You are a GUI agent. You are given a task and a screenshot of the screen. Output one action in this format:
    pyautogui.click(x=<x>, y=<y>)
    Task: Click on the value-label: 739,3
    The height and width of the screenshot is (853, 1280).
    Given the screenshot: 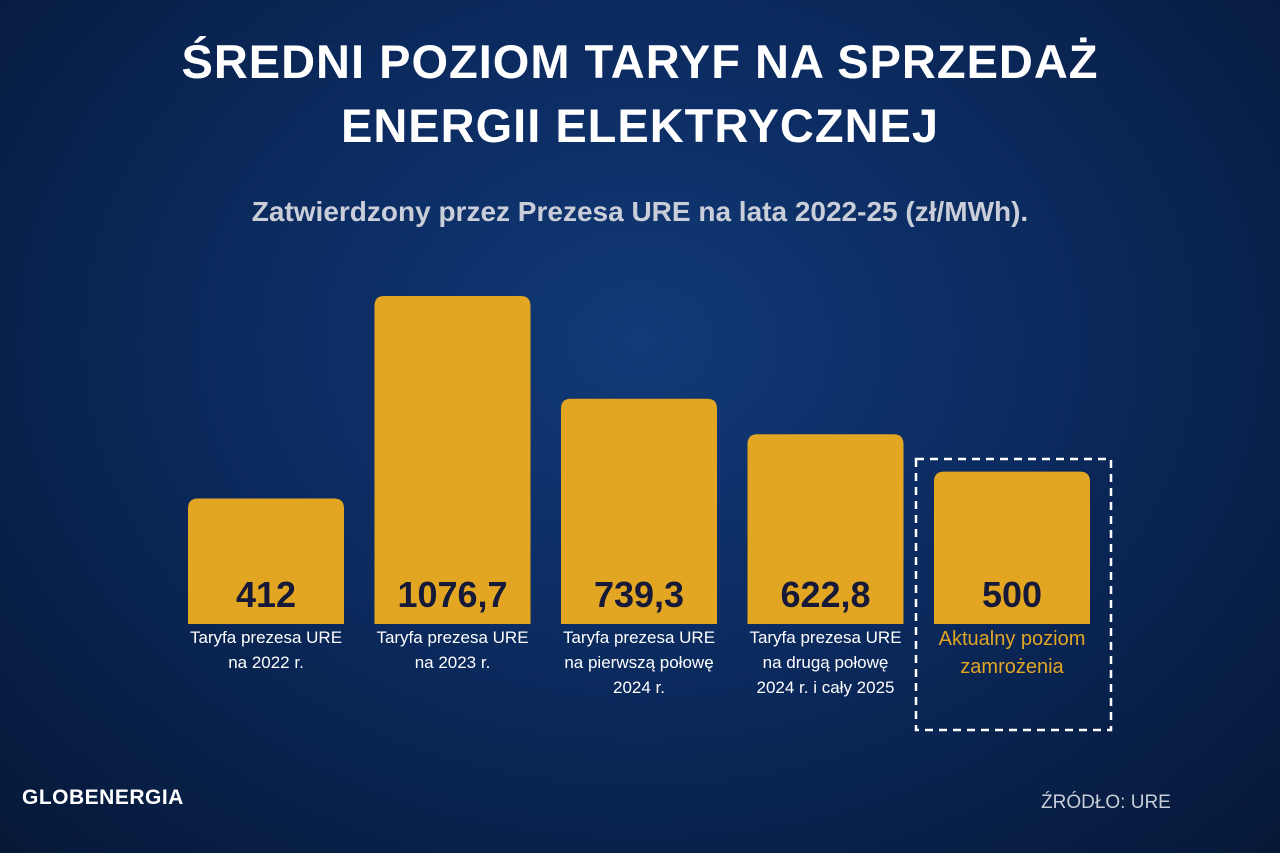 What is the action you would take?
    pyautogui.click(x=639, y=594)
    